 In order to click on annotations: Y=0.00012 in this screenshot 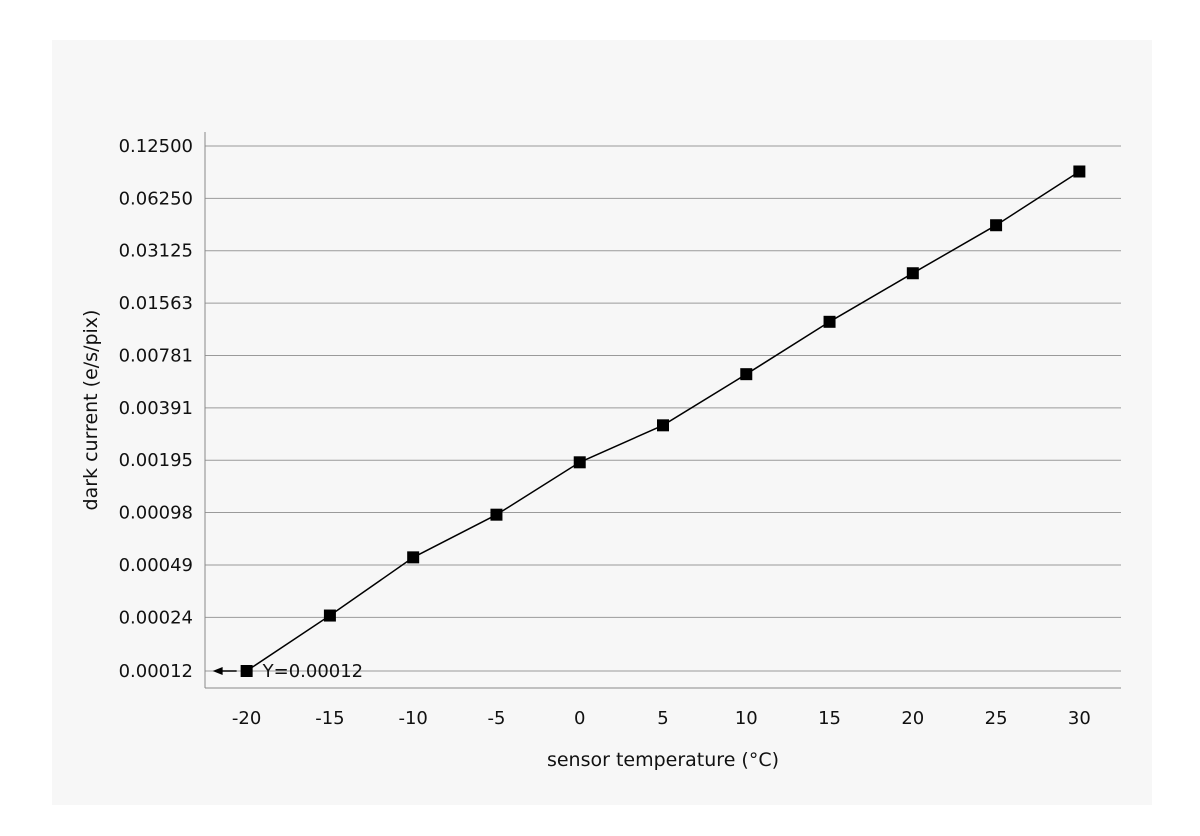, I will do `click(288, 671)`.